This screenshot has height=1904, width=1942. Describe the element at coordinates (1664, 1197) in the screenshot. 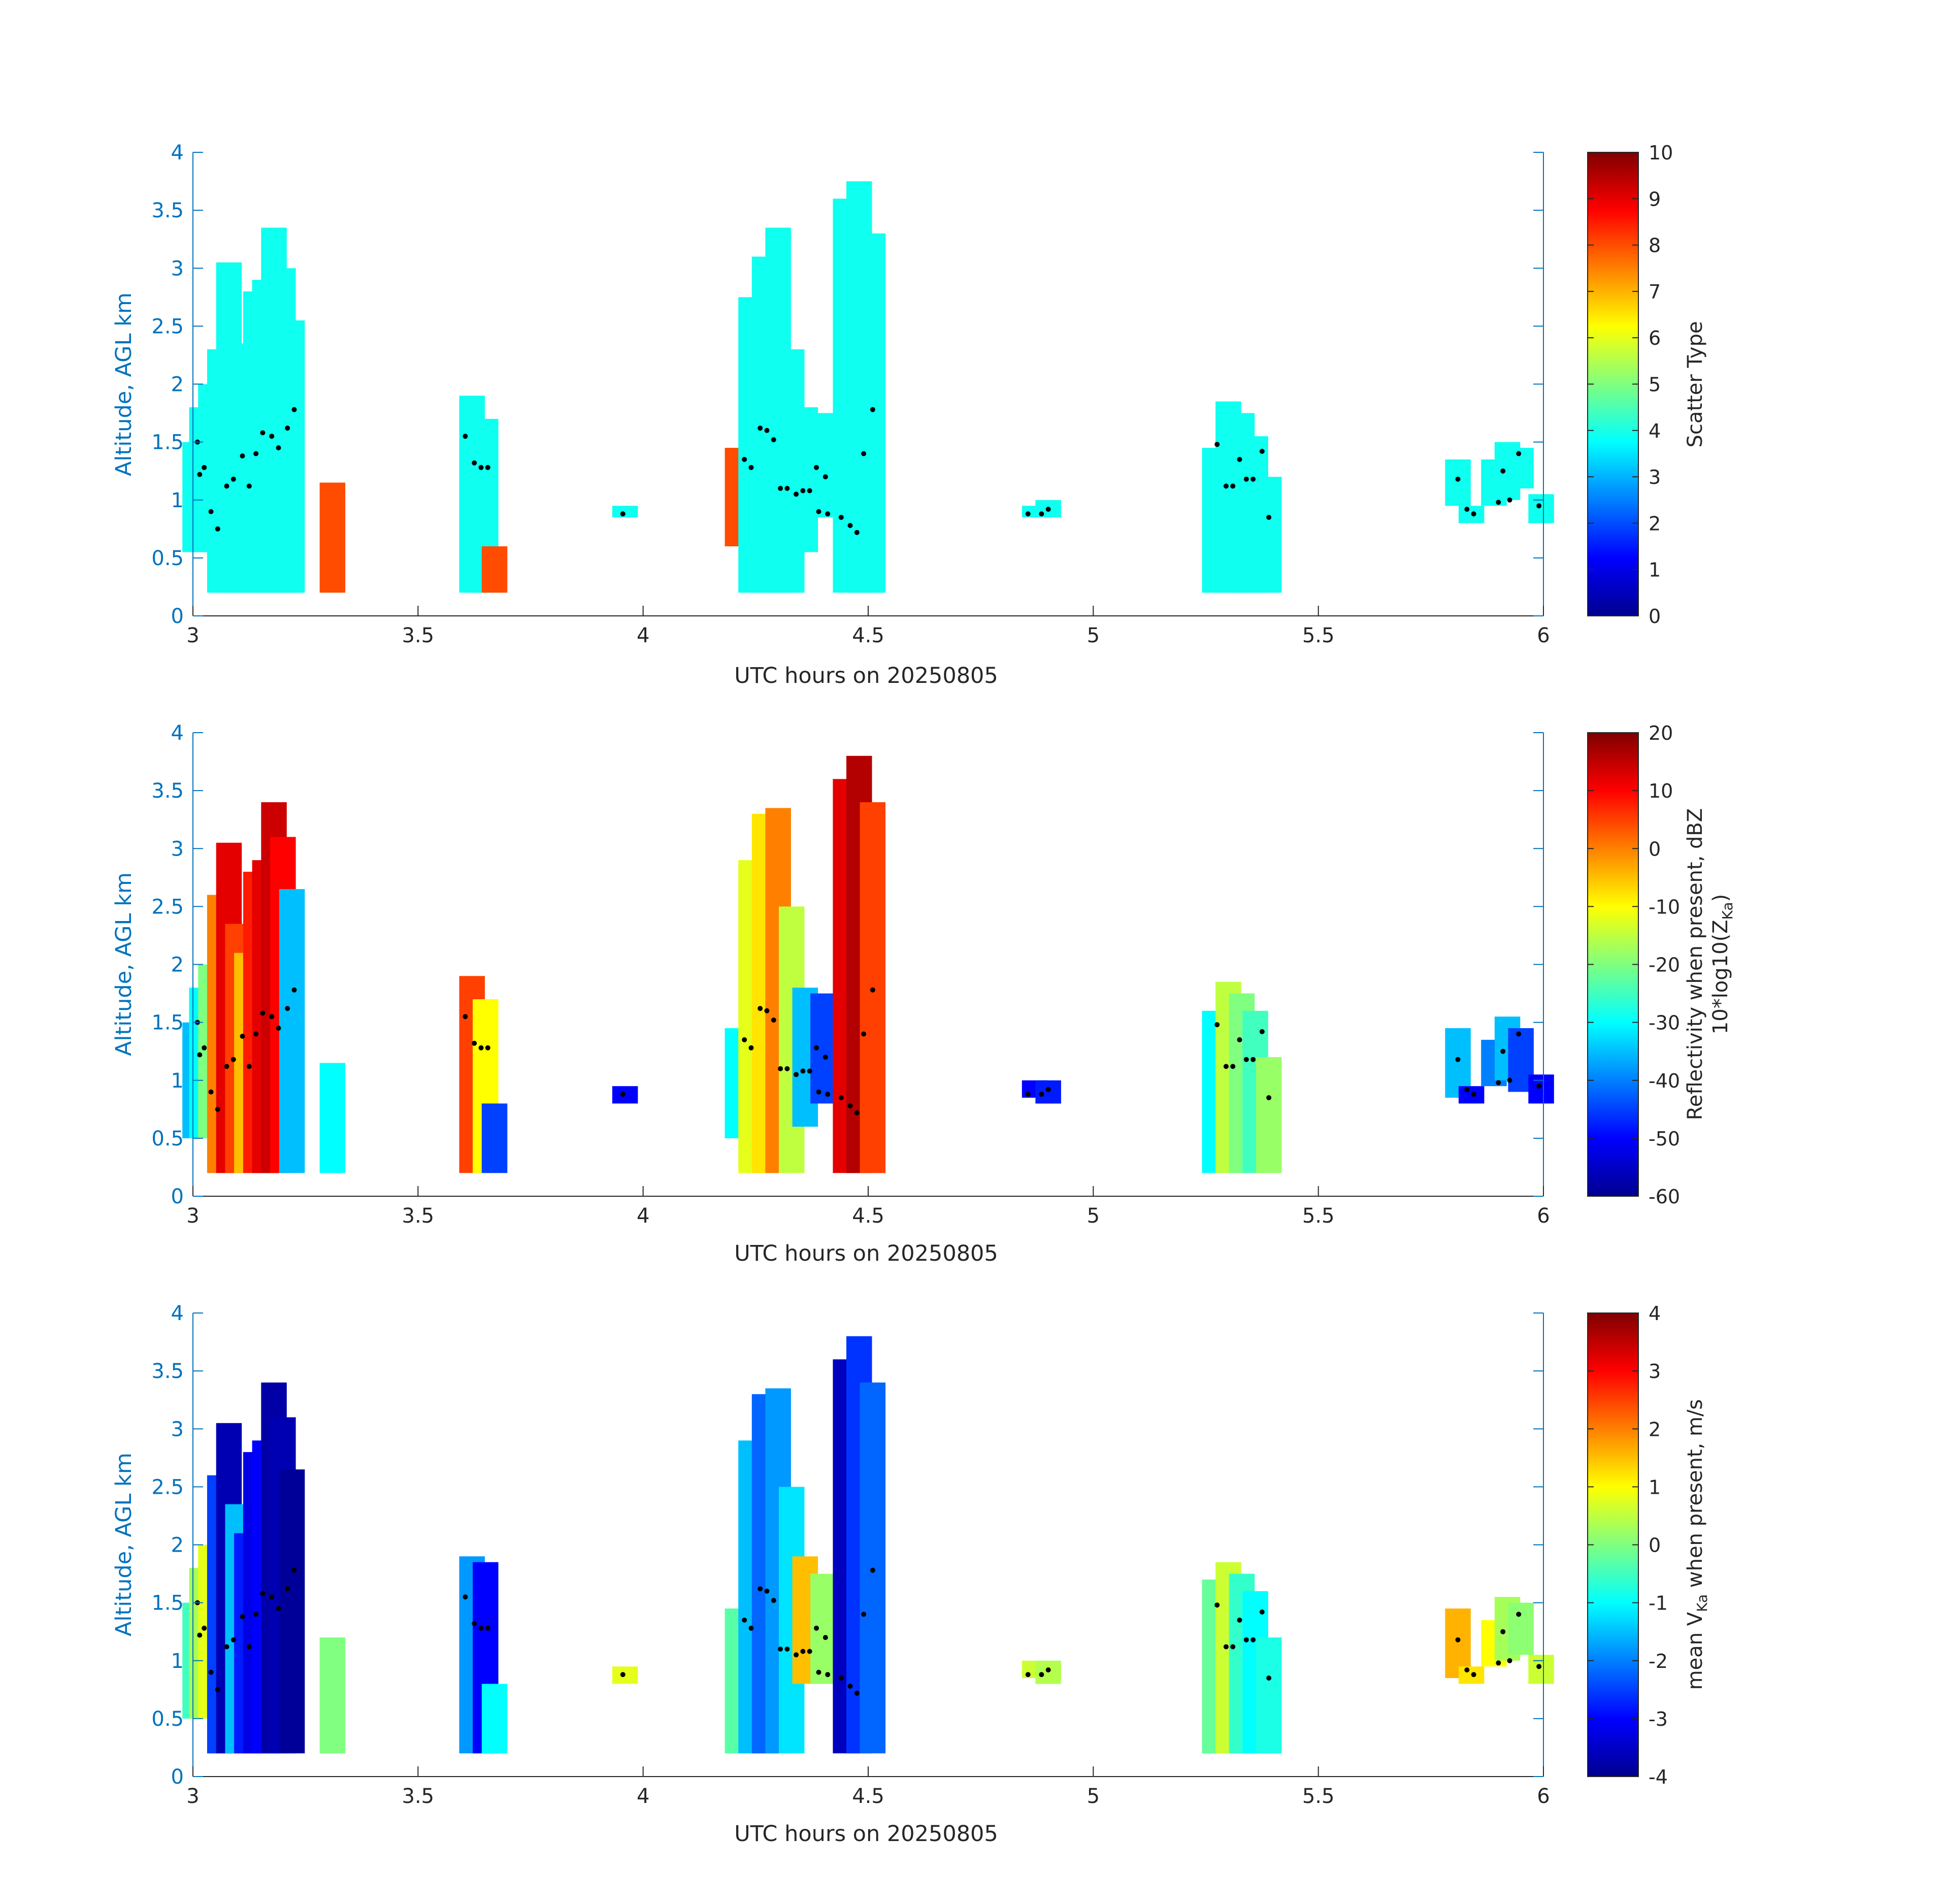

I see `colorbar-tick-label: -60` at that location.